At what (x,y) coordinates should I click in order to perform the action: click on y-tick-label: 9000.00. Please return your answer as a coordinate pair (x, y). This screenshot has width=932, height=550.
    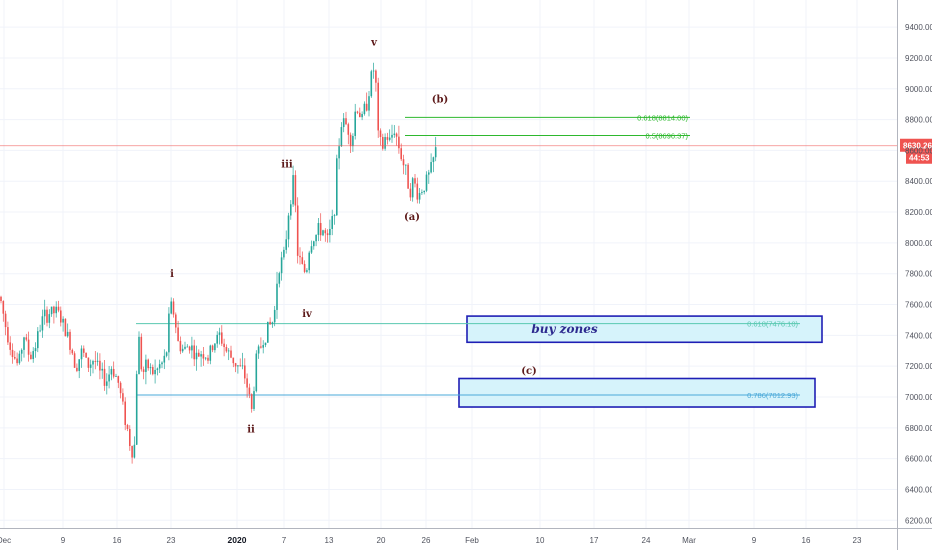
    Looking at the image, I should click on (918, 89).